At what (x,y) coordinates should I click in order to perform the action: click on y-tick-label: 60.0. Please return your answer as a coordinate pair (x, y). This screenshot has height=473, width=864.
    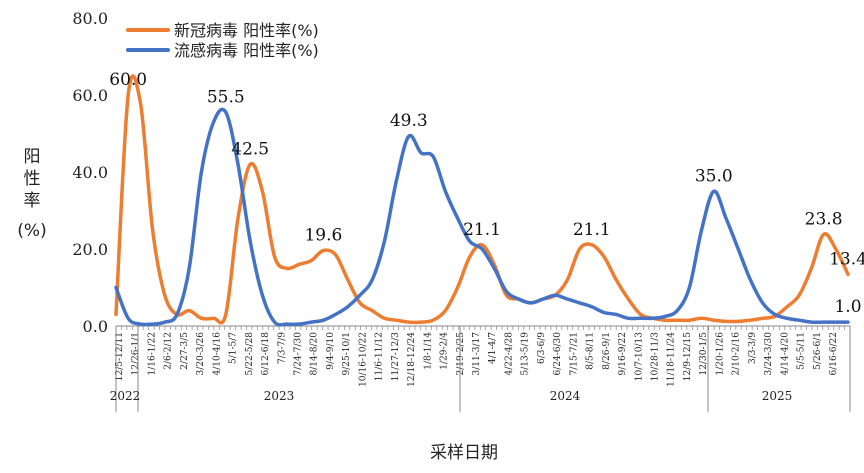
    Looking at the image, I should click on (90, 95).